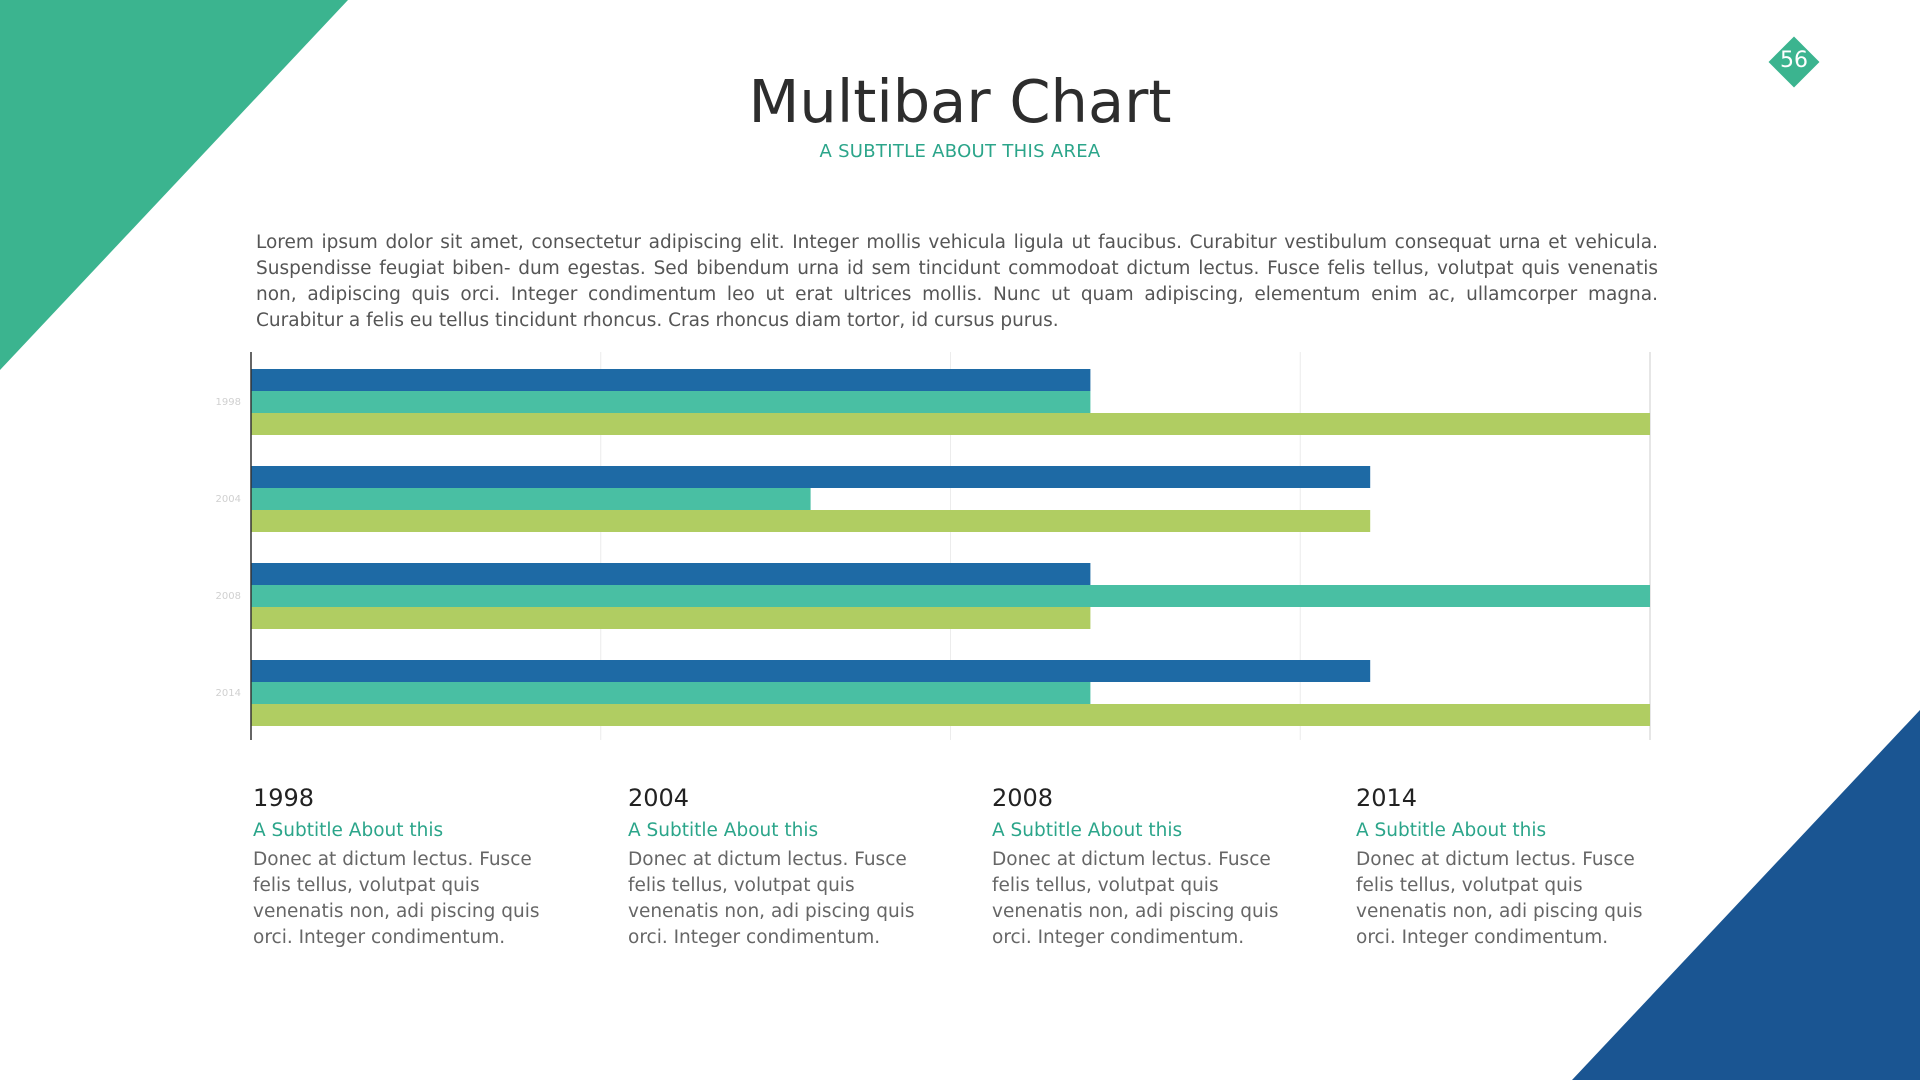 The height and width of the screenshot is (1080, 1920). What do you see at coordinates (228, 693) in the screenshot?
I see `category-tick-label: 2014` at bounding box center [228, 693].